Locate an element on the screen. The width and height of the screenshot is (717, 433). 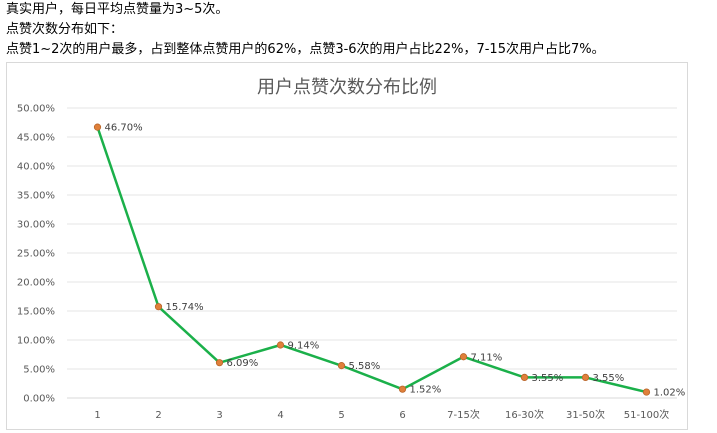
x-tick-label: 3 is located at coordinates (219, 415).